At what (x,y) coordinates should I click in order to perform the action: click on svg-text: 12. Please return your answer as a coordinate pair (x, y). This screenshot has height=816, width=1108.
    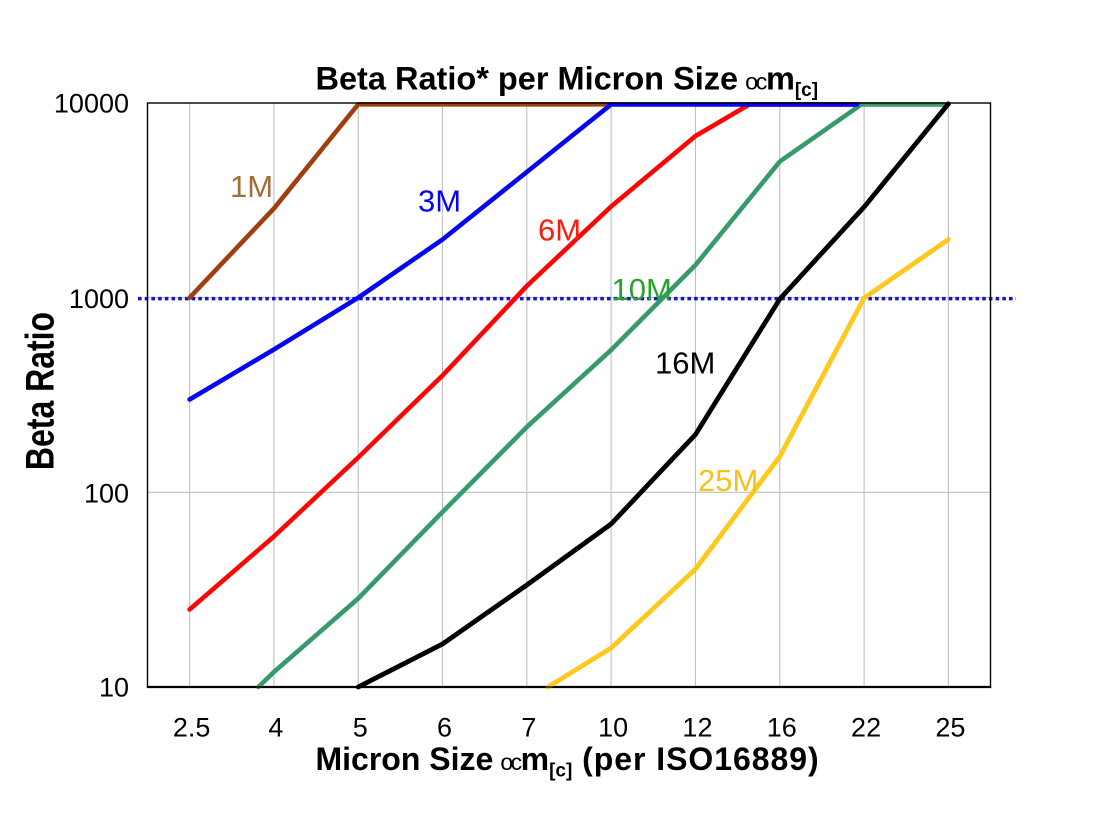
    Looking at the image, I should click on (697, 727).